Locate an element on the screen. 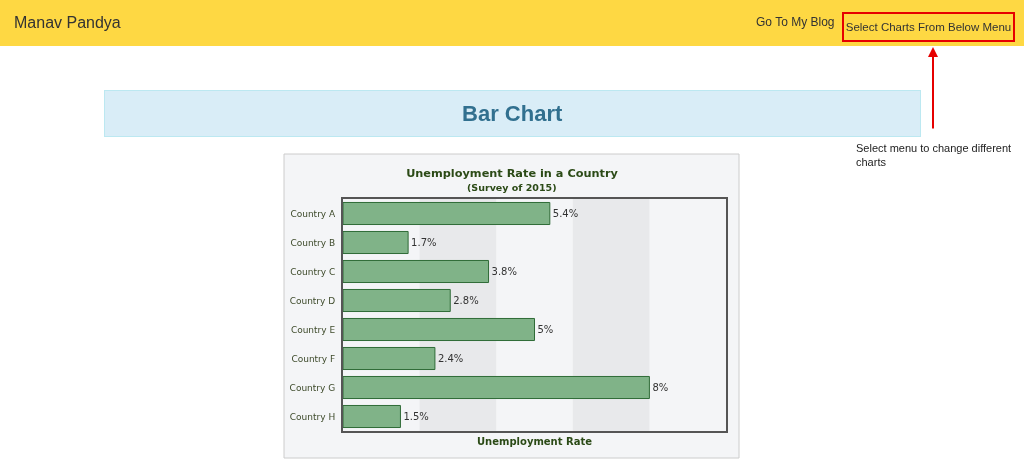  text: Go To My Blog is located at coordinates (795, 22).